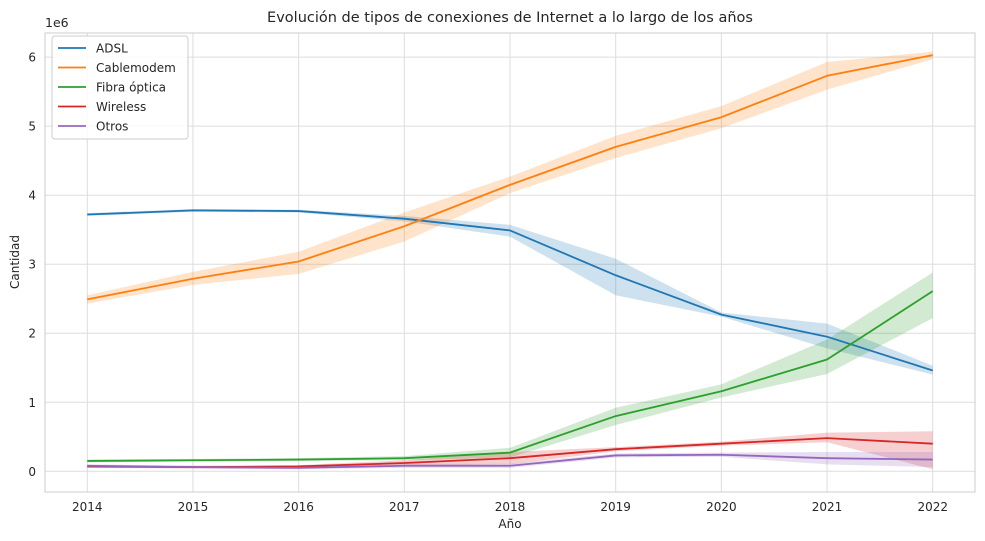 This screenshot has height=541, width=985. Describe the element at coordinates (32, 58) in the screenshot. I see `y-tick-label: 6` at that location.